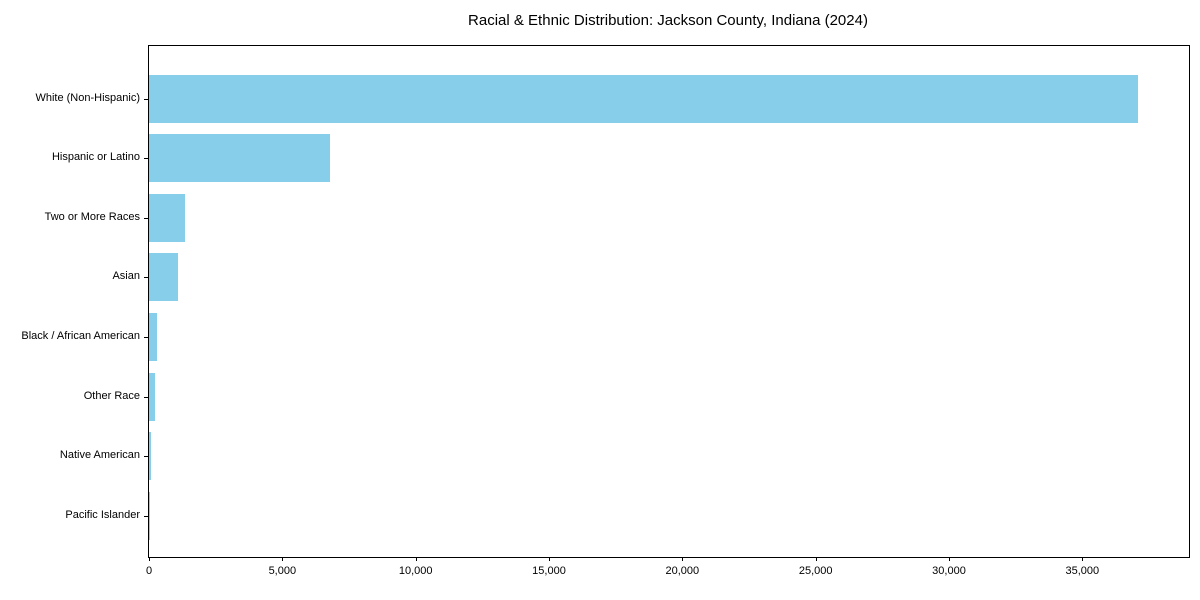  What do you see at coordinates (163, 277) in the screenshot?
I see `bar-asian` at bounding box center [163, 277].